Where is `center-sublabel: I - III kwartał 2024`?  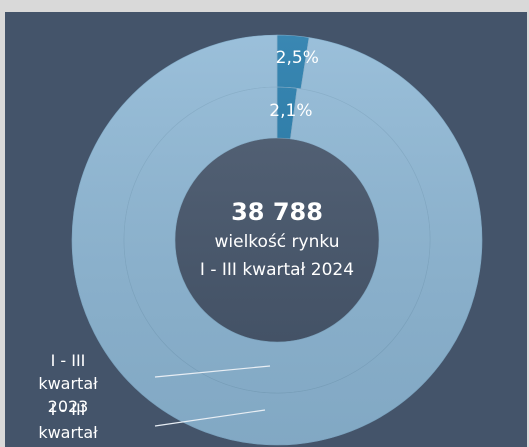
center-sublabel: I - III kwartał 2024 is located at coordinates (277, 270).